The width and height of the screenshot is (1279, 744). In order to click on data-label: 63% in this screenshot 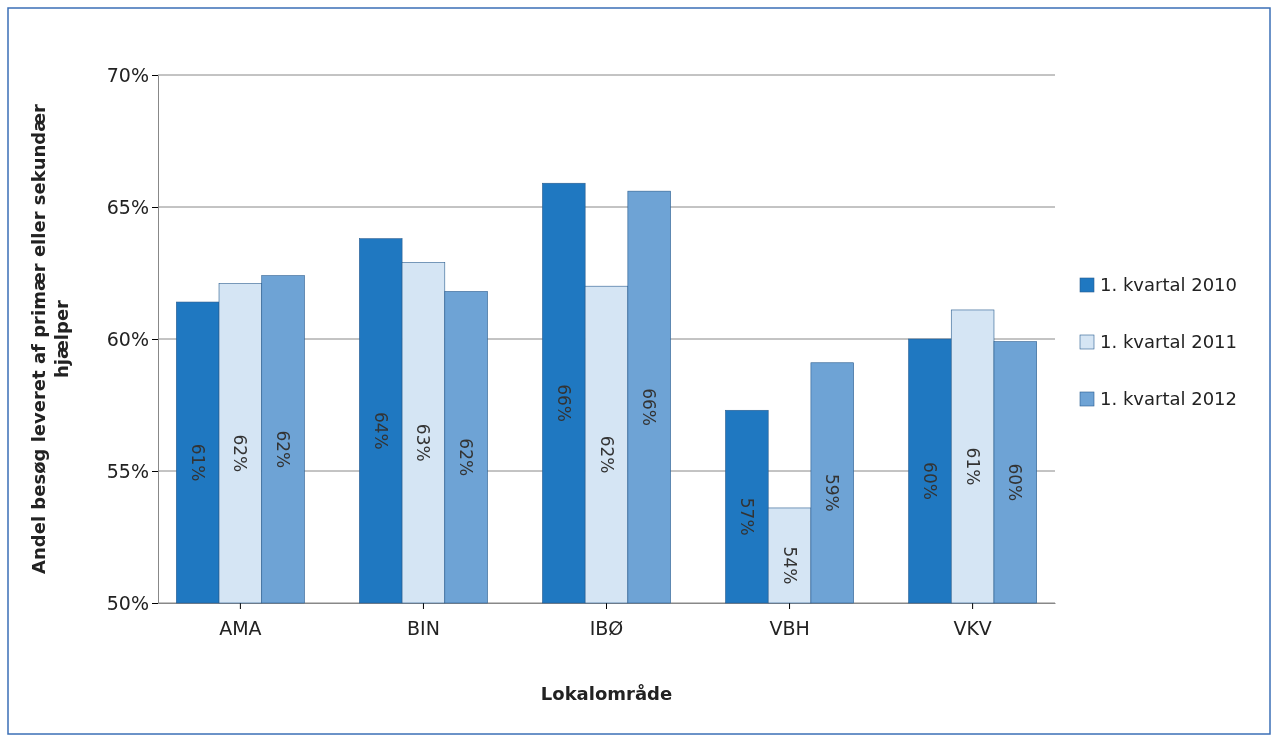, I will do `click(423, 442)`.